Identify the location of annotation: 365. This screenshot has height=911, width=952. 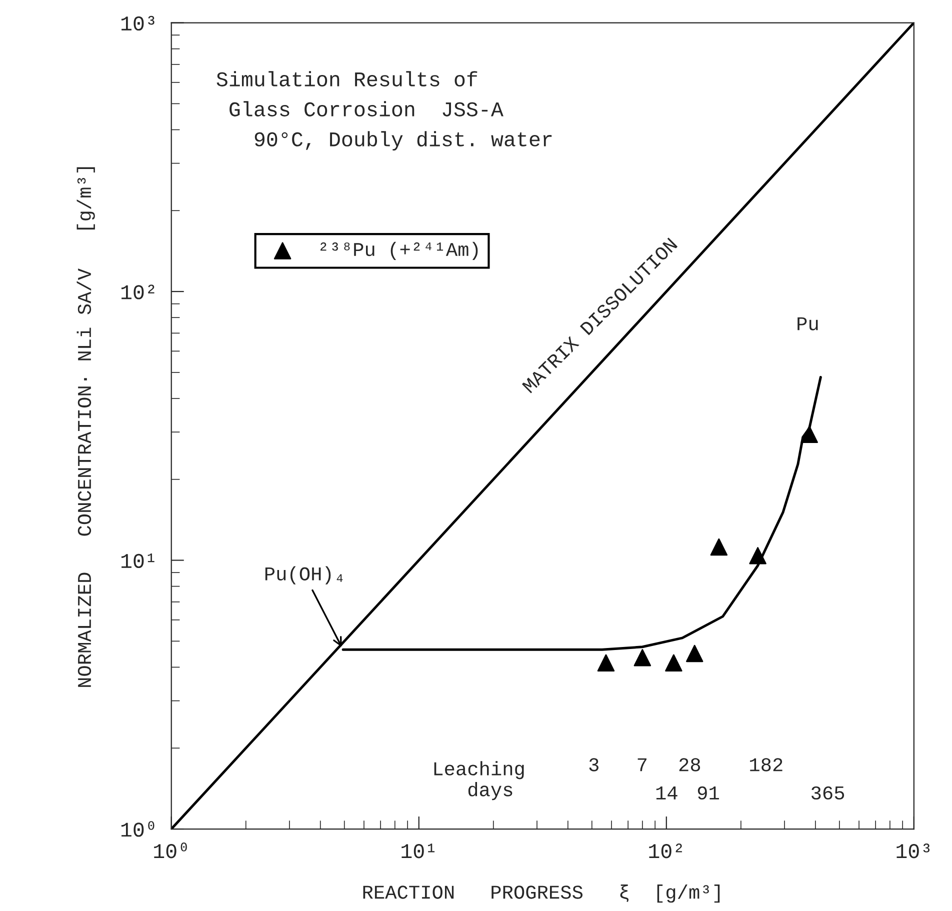
(827, 793).